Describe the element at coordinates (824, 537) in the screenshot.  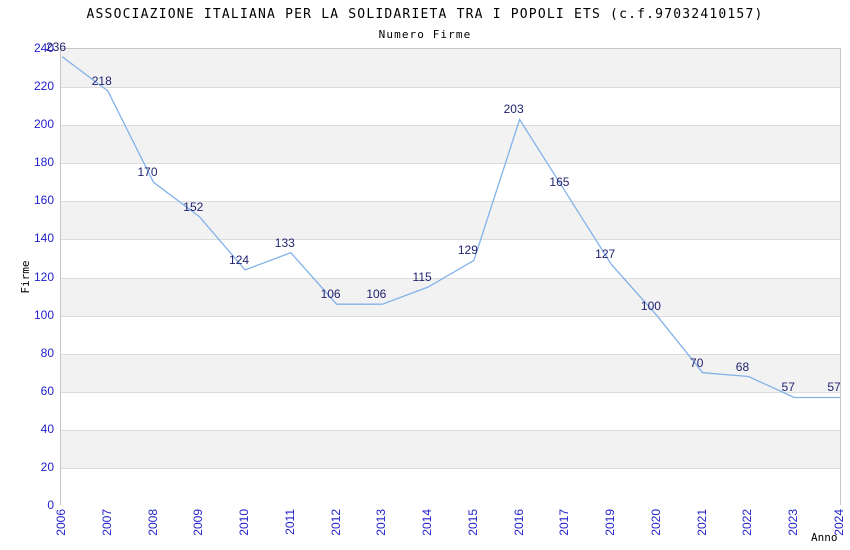
I see `x-axis-title: Anno` at that location.